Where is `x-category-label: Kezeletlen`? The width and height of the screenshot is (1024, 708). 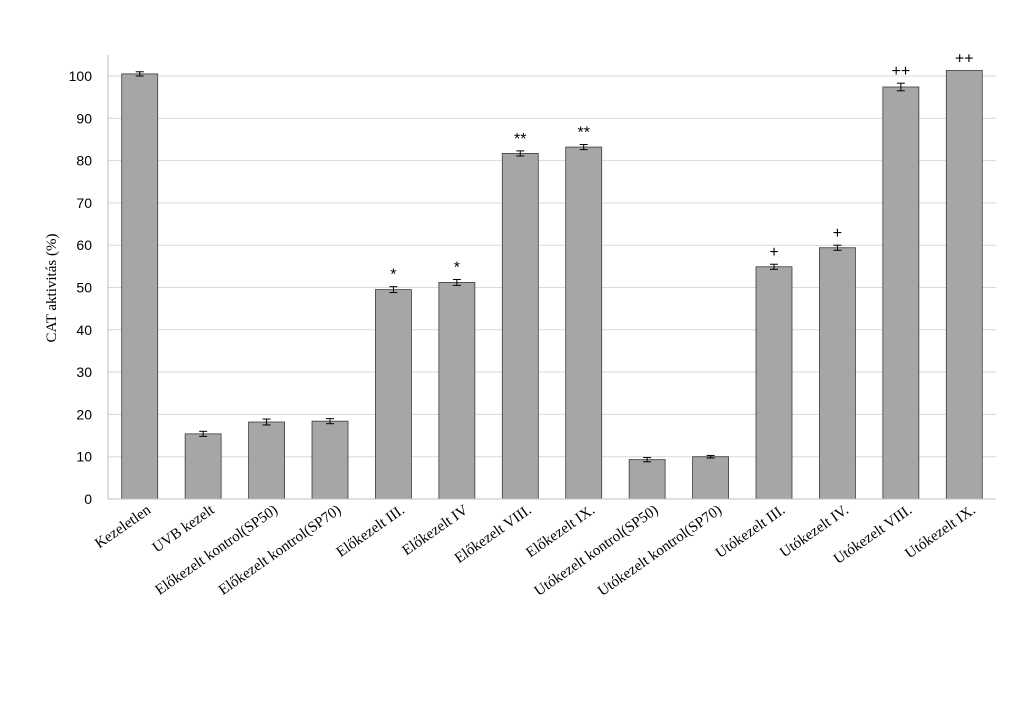
x-category-label: Kezeletlen is located at coordinates (123, 527).